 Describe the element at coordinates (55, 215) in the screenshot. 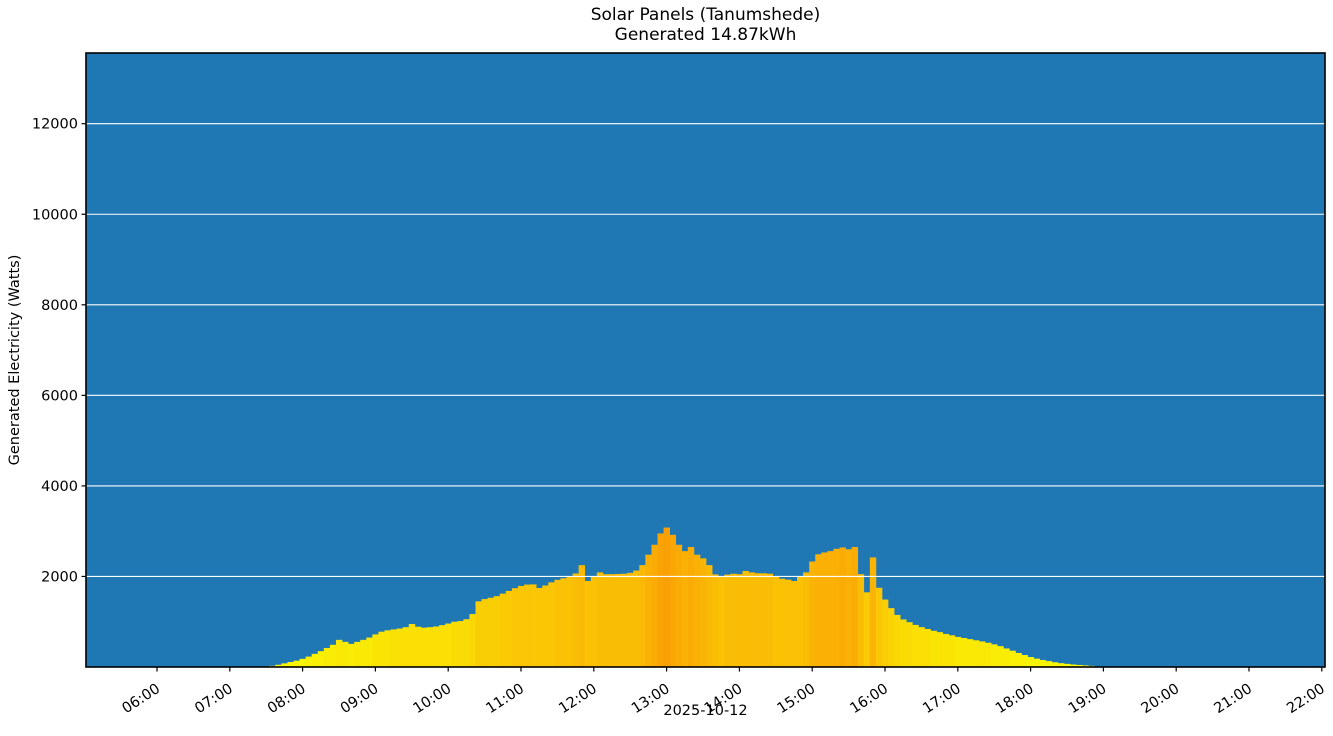

I see `y-tick-label: 10000` at that location.